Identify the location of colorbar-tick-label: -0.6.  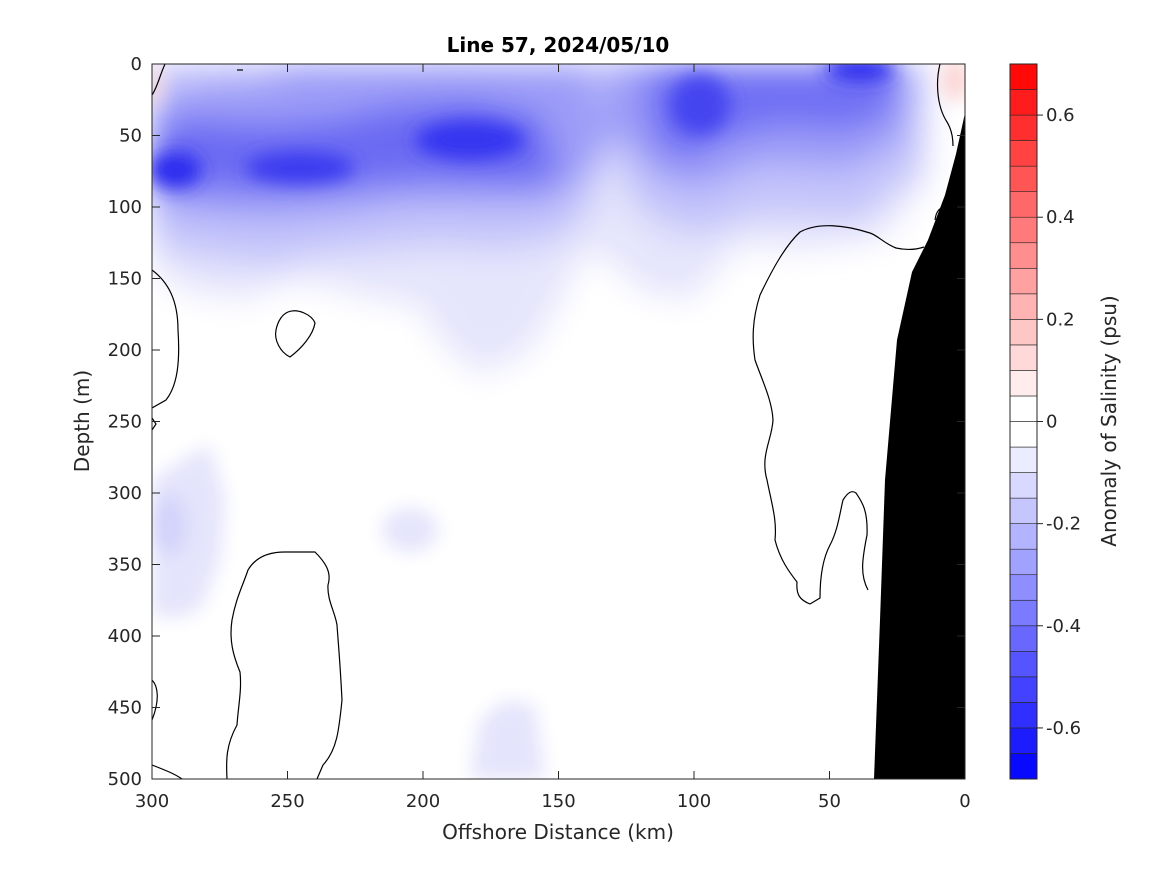
(1063, 728).